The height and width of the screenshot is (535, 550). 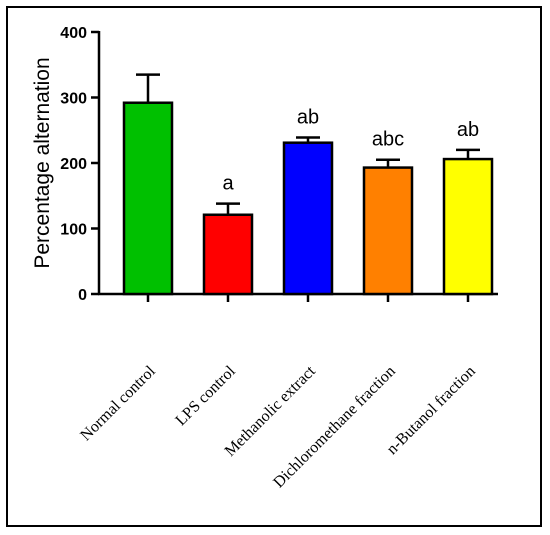 I want to click on category-label: LPS control, so click(x=205, y=395).